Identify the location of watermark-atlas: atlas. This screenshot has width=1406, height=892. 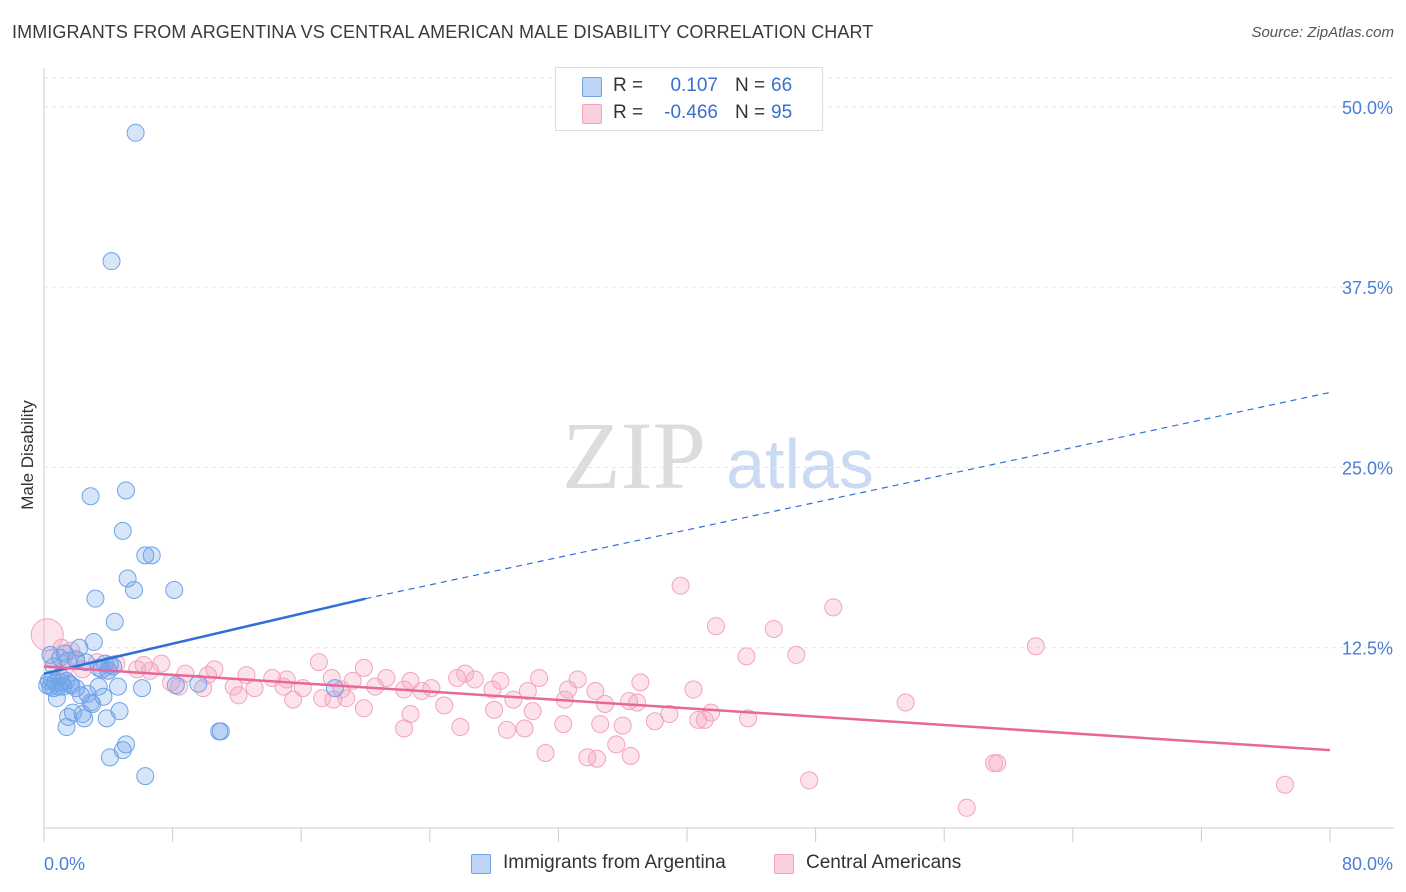
(800, 464).